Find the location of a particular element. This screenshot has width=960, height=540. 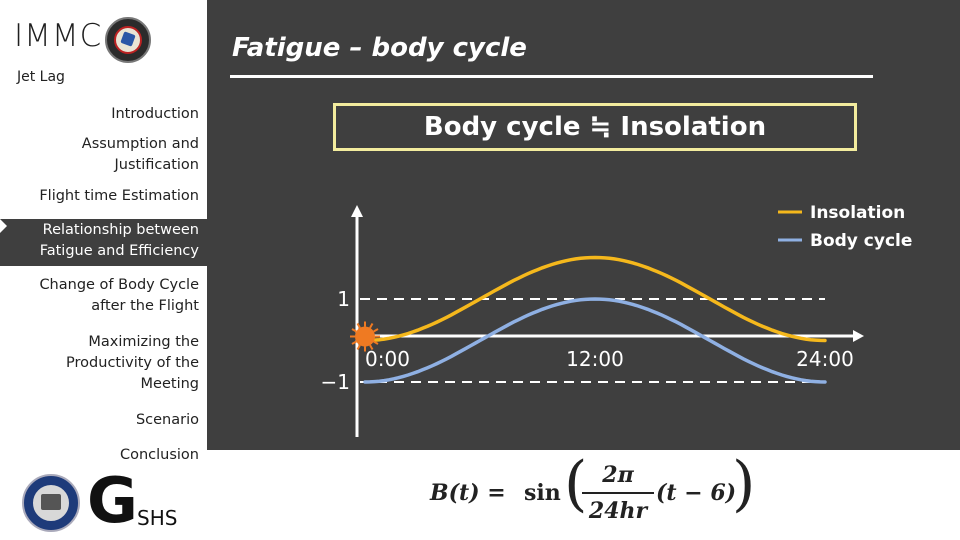

presentation-subtitle: Jet Lag is located at coordinates (41, 77).